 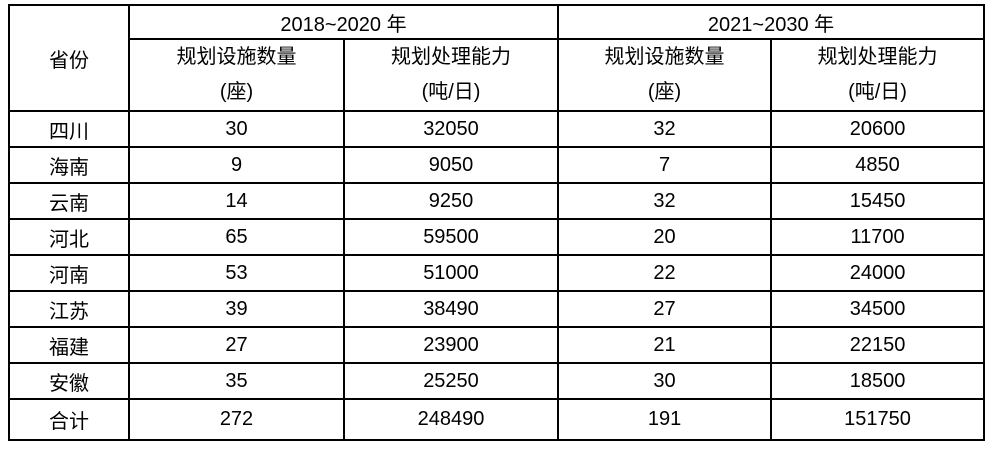 What do you see at coordinates (236, 75) in the screenshot?
I see `col-header-facility-count-1: 规划设施数量 (座)` at bounding box center [236, 75].